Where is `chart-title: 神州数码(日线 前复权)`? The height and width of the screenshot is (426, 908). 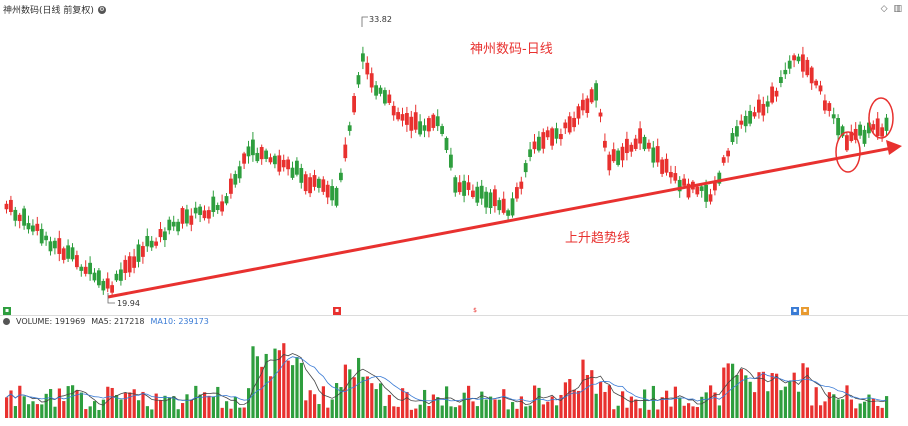 chart-title: 神州数码(日线 前复权) is located at coordinates (48, 11).